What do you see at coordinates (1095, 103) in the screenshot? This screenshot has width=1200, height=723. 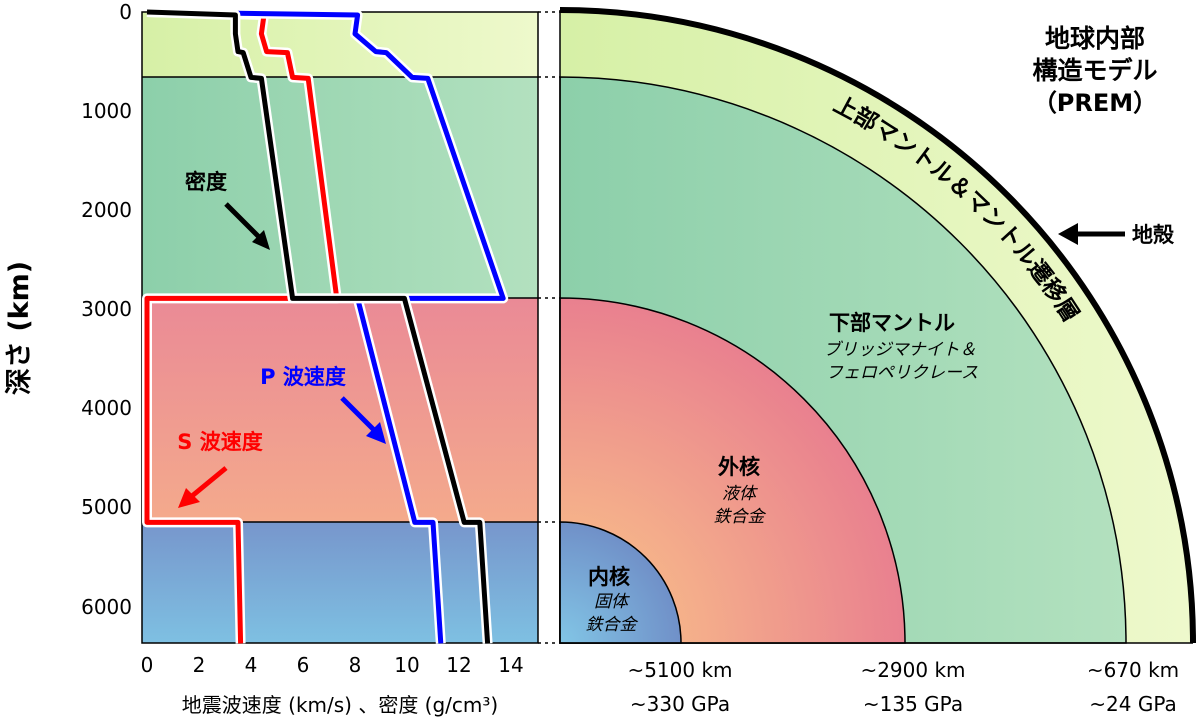 I see `title-line3: （PREM）` at bounding box center [1095, 103].